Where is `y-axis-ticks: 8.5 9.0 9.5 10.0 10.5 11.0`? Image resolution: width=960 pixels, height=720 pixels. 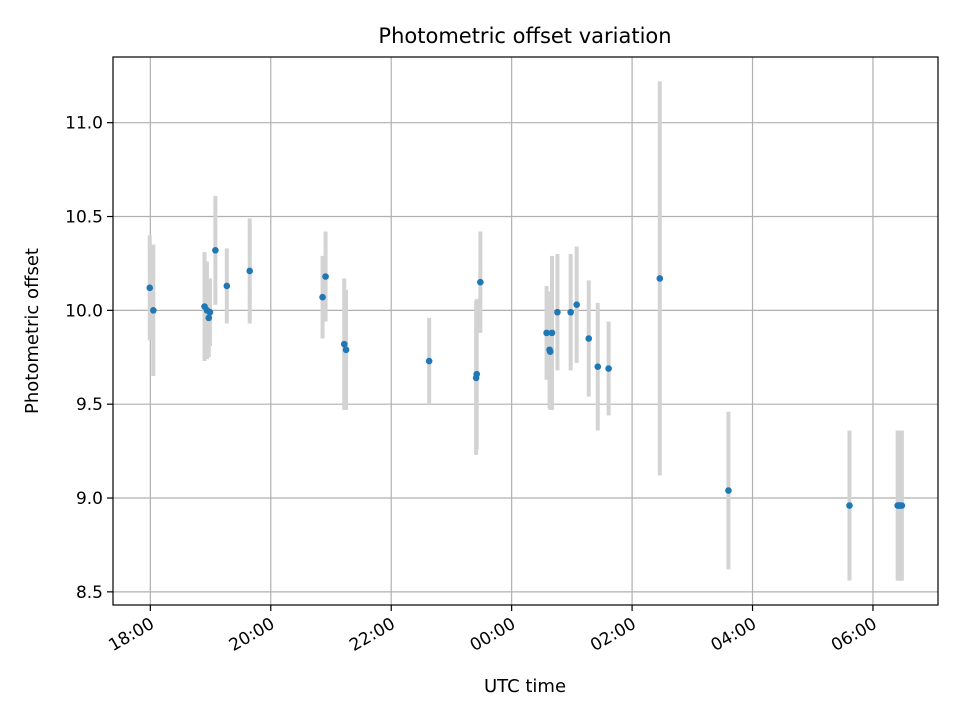 y-axis-ticks: 8.5 9.0 9.5 10.0 10.5 11.0 is located at coordinates (89, 358).